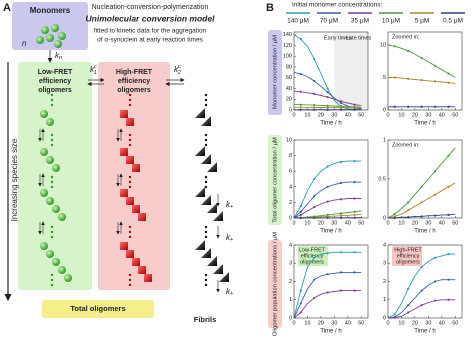  Describe the element at coordinates (384, 264) in the screenshot. I see `y-tick-label: 3` at that location.